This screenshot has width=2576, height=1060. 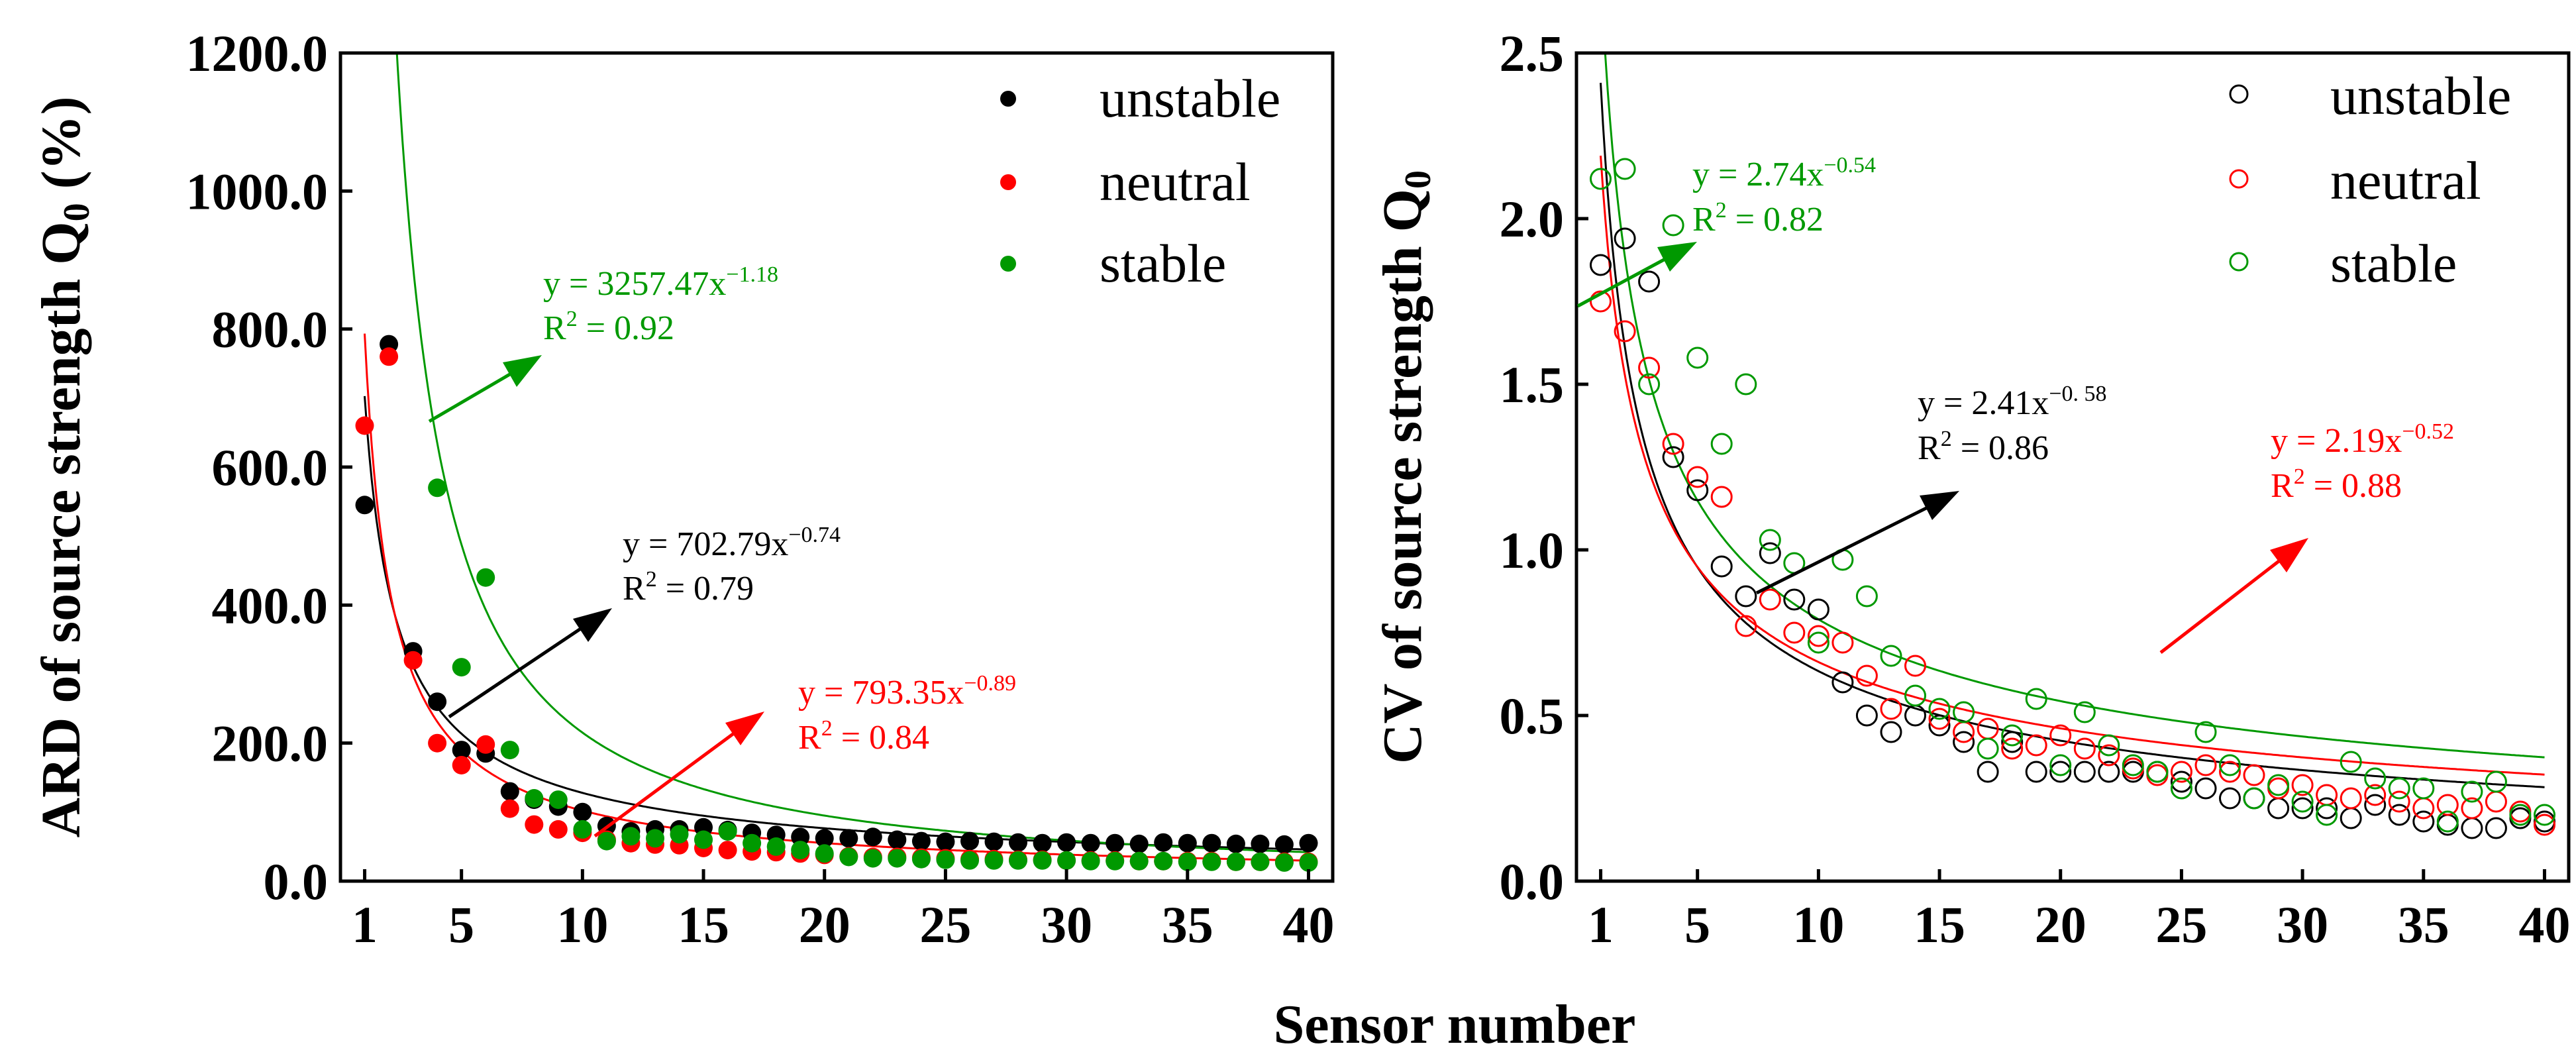 What do you see at coordinates (2289, 555) in the screenshot?
I see `cv-arrowhead-neutral` at bounding box center [2289, 555].